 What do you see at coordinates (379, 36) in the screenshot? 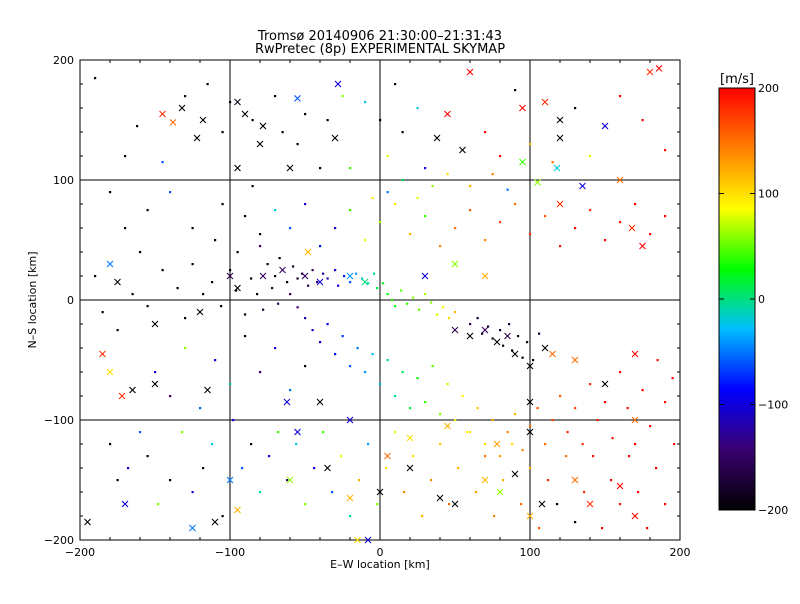
I see `chart-title: Tromsø 20140906 21:30:00–21:31:43` at bounding box center [379, 36].